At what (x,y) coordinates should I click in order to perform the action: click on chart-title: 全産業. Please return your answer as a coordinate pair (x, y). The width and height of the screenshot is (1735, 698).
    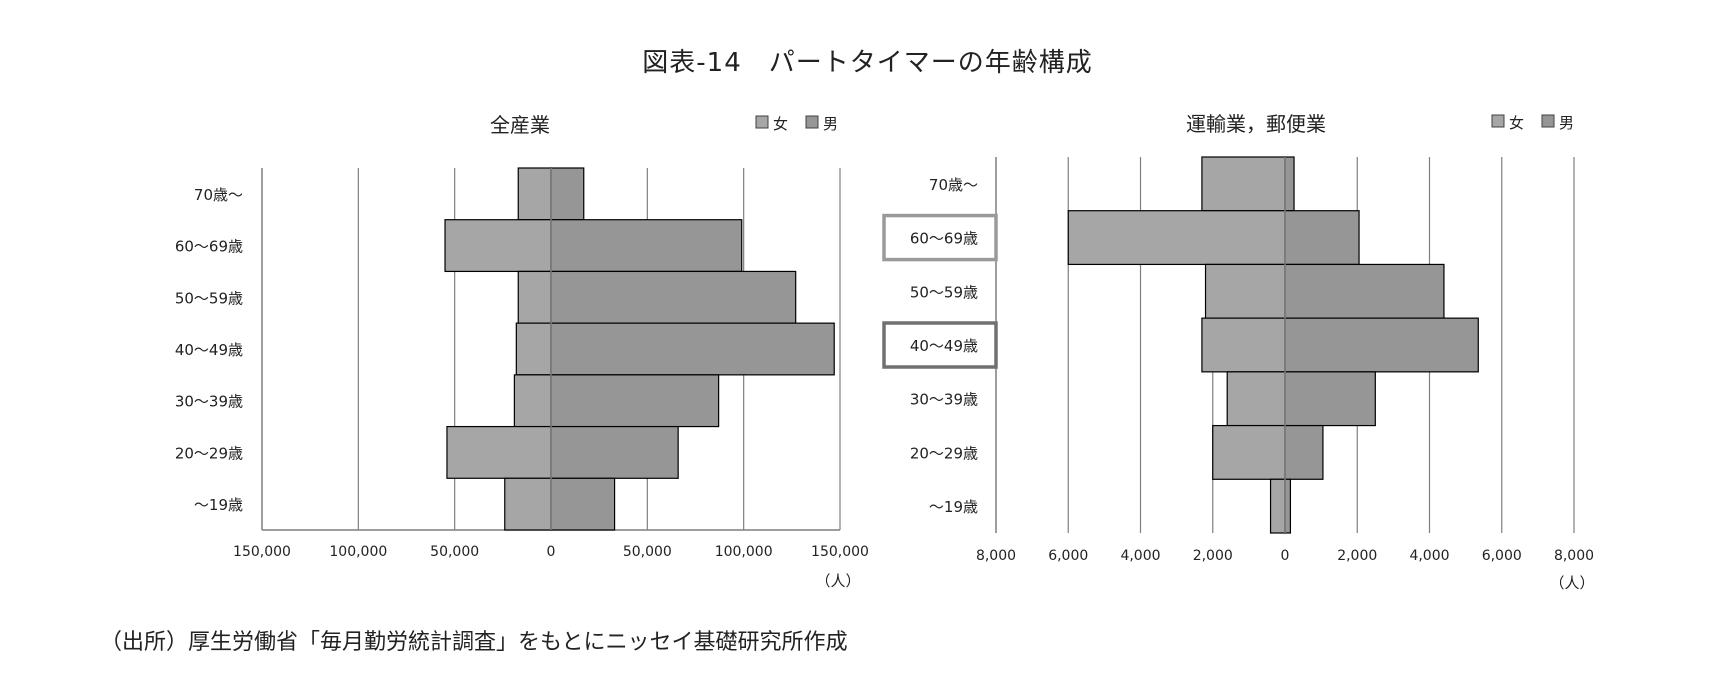
    Looking at the image, I should click on (520, 125).